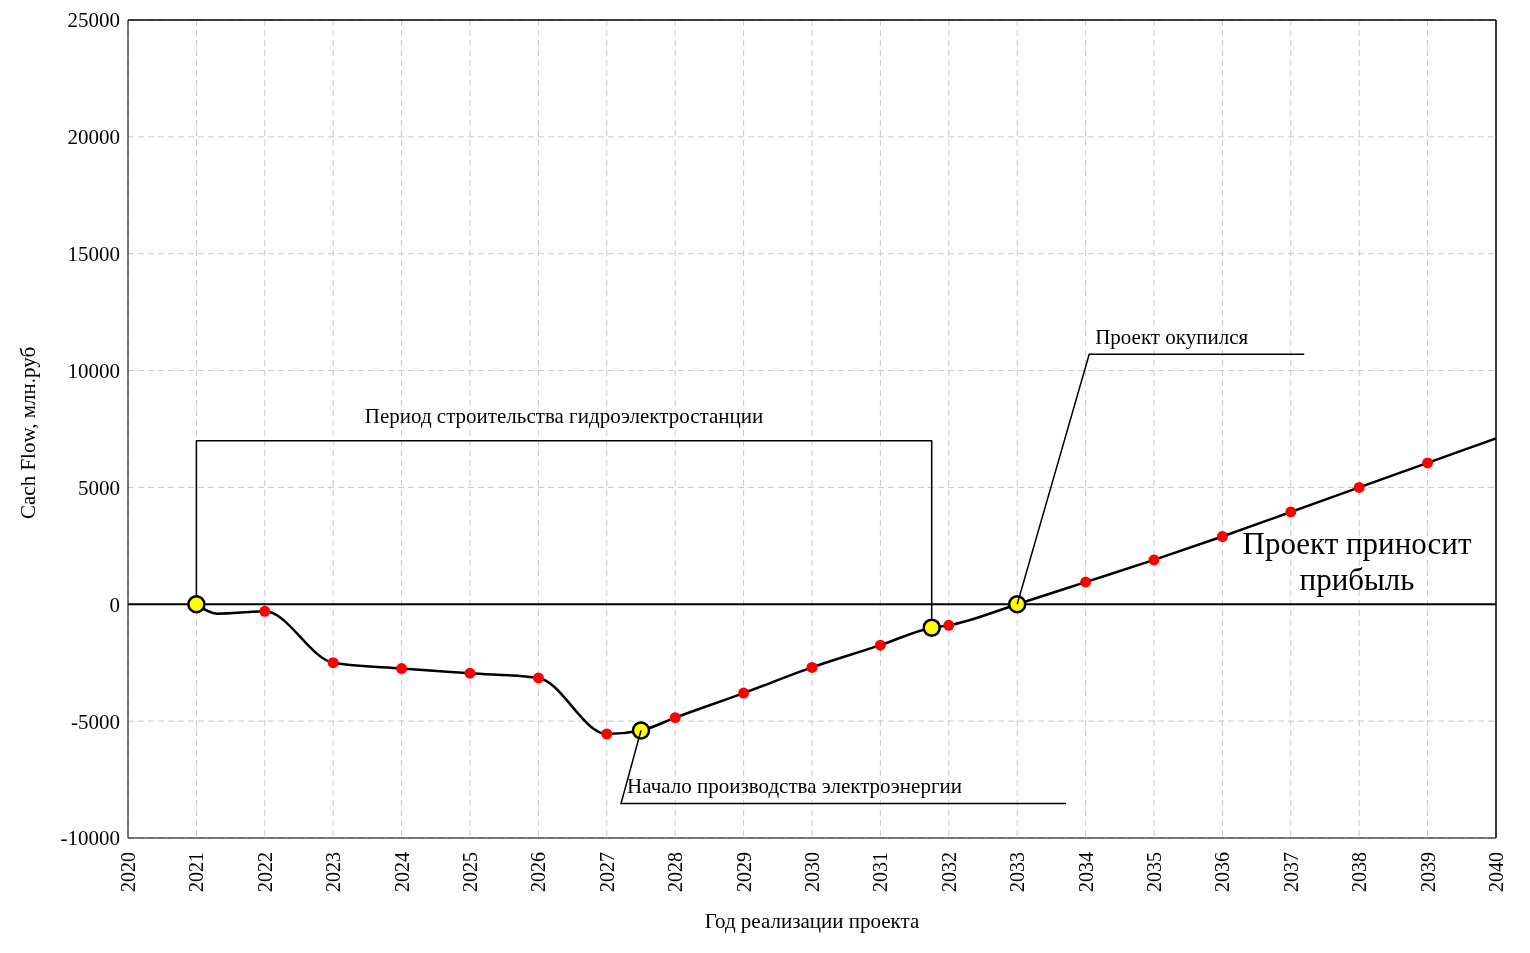  I want to click on x-tick-label: 2028, so click(675, 872).